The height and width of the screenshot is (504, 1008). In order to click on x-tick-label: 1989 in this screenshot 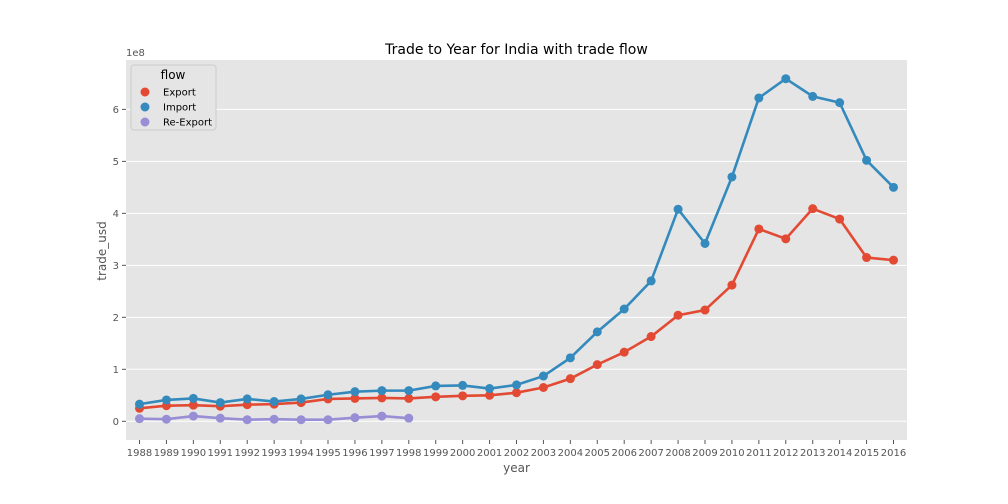, I will do `click(166, 453)`.